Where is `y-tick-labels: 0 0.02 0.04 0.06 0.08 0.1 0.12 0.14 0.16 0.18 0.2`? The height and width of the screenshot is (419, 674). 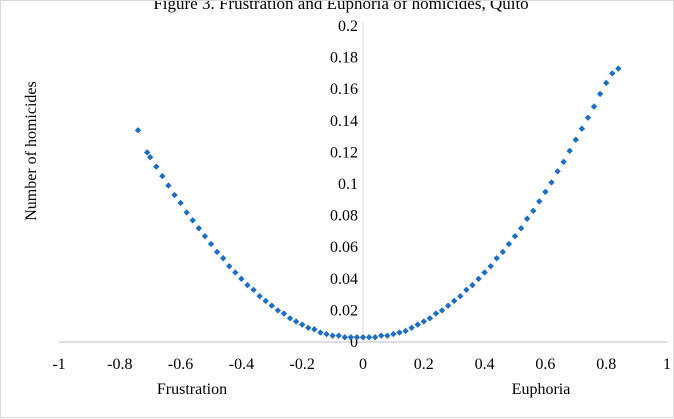 y-tick-labels: 0 0.02 0.04 0.06 0.08 0.1 0.12 0.14 0.16 0.18 0.2 is located at coordinates (344, 184).